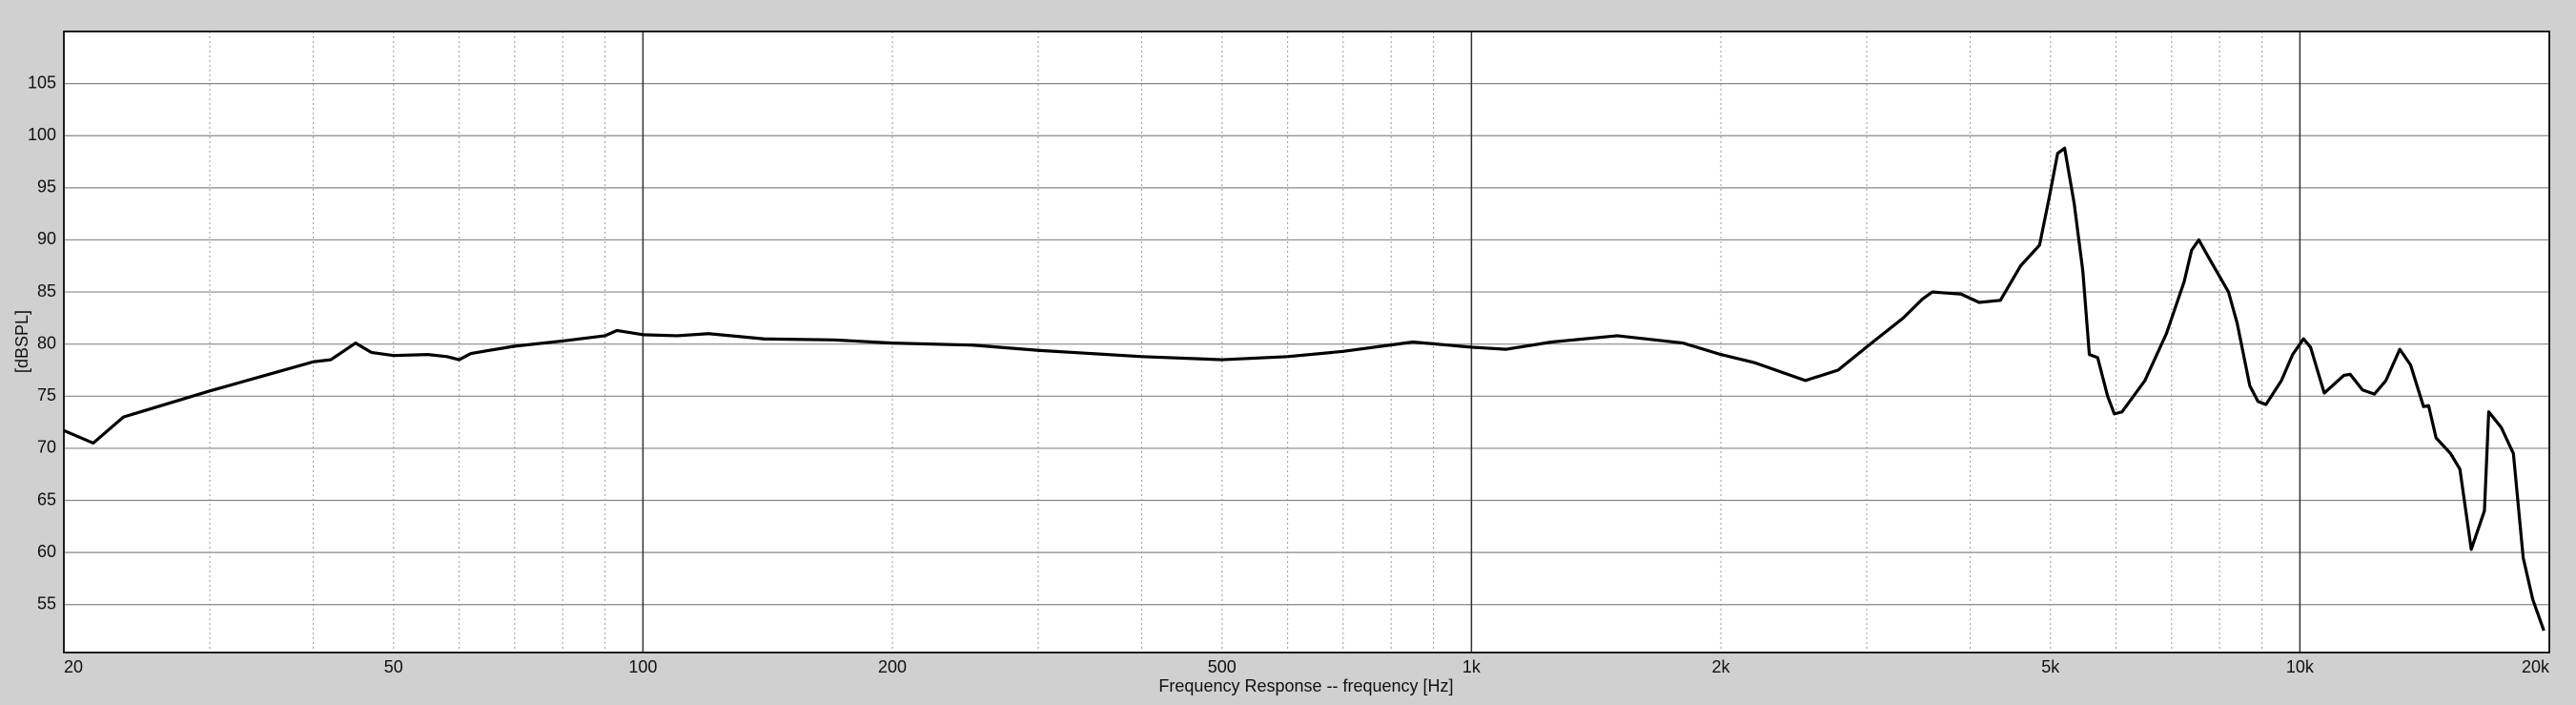 This screenshot has height=705, width=2576. What do you see at coordinates (46, 551) in the screenshot?
I see `y-tick-label: 60` at bounding box center [46, 551].